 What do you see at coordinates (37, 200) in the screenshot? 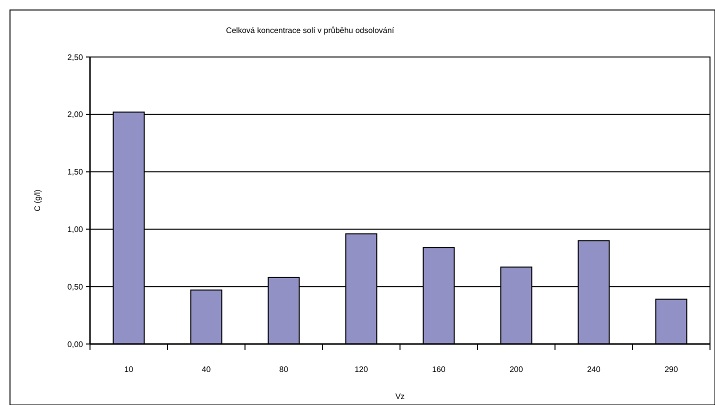
I see `y-axis-title: C (g/l)` at bounding box center [37, 200].